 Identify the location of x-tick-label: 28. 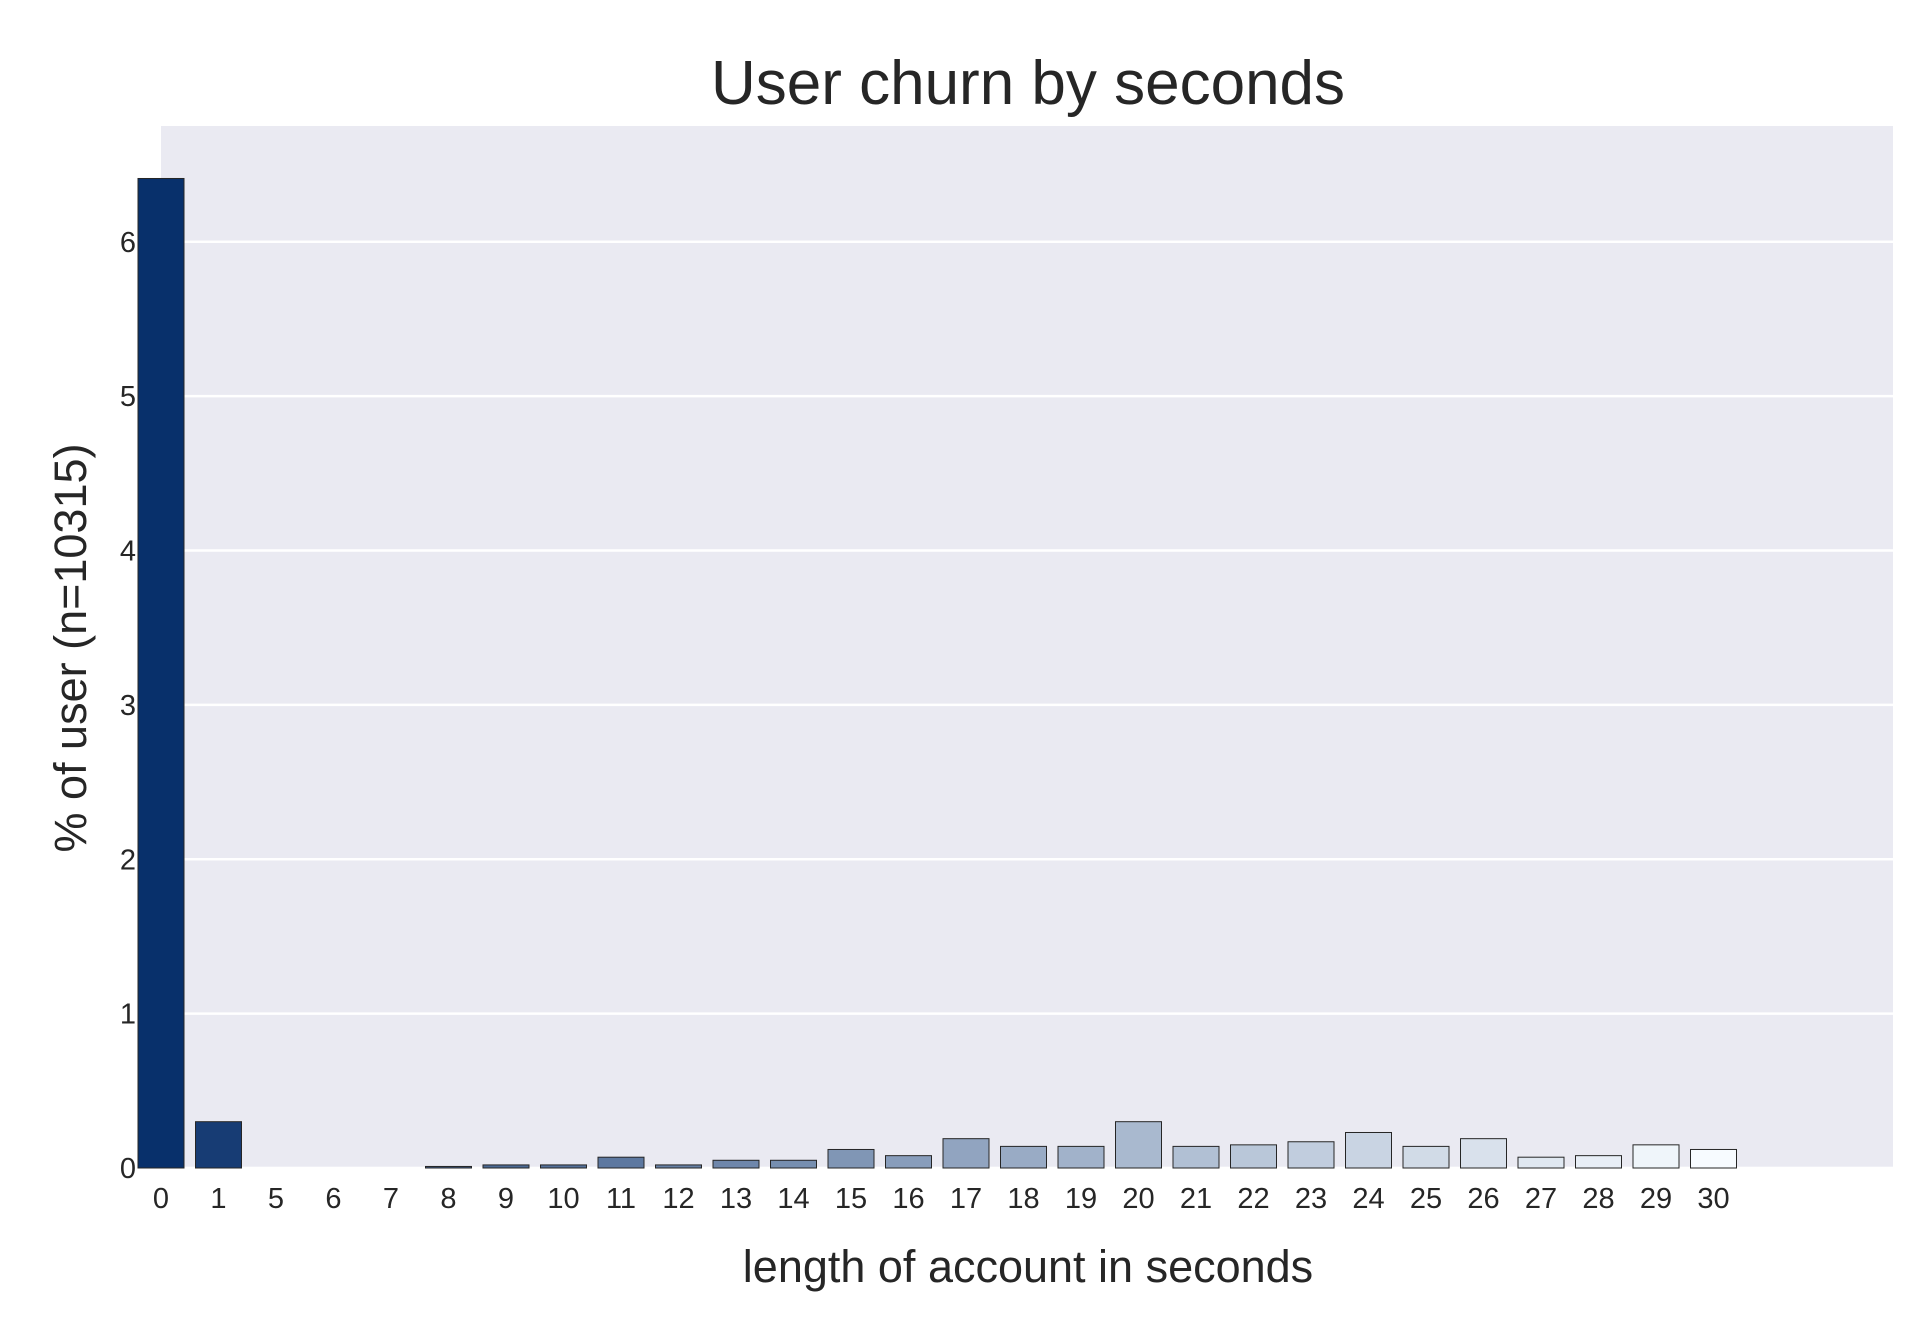
(1598, 1199).